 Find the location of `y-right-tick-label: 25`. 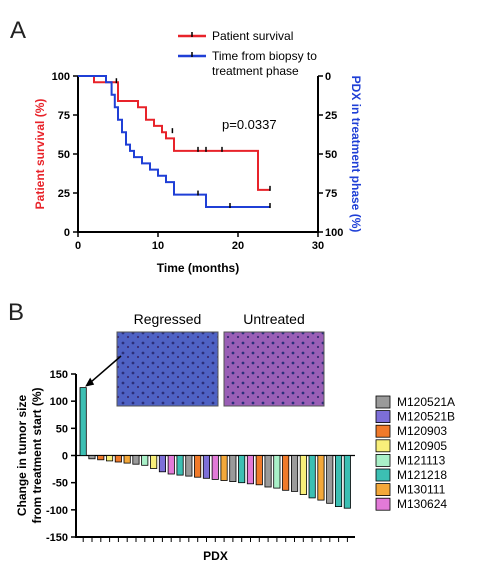

y-right-tick-label: 25 is located at coordinates (331, 116).